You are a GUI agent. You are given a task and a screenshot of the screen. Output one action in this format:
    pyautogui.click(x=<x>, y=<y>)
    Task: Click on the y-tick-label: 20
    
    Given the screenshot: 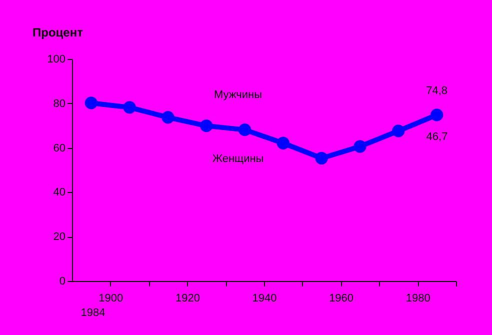 What is the action you would take?
    pyautogui.click(x=59, y=237)
    